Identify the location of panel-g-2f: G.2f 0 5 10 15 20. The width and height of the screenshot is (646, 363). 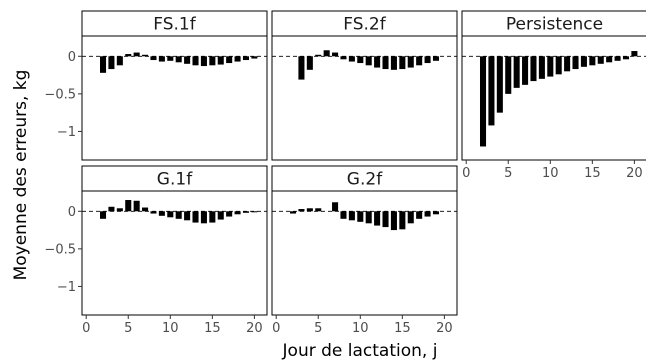
(364, 250).